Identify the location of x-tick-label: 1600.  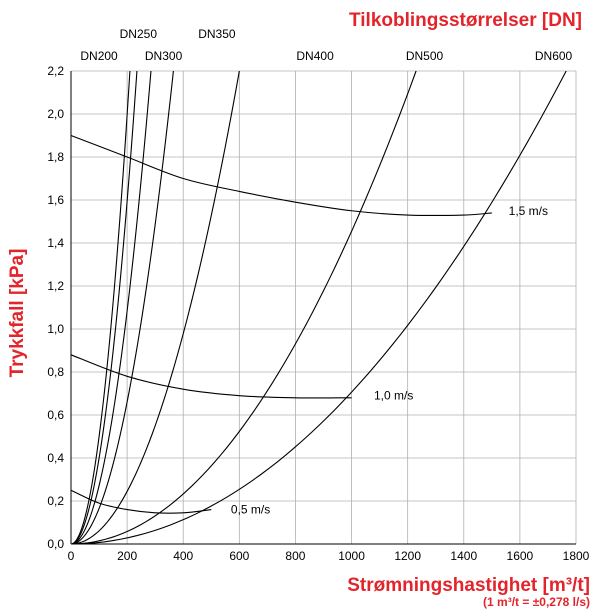
(520, 556).